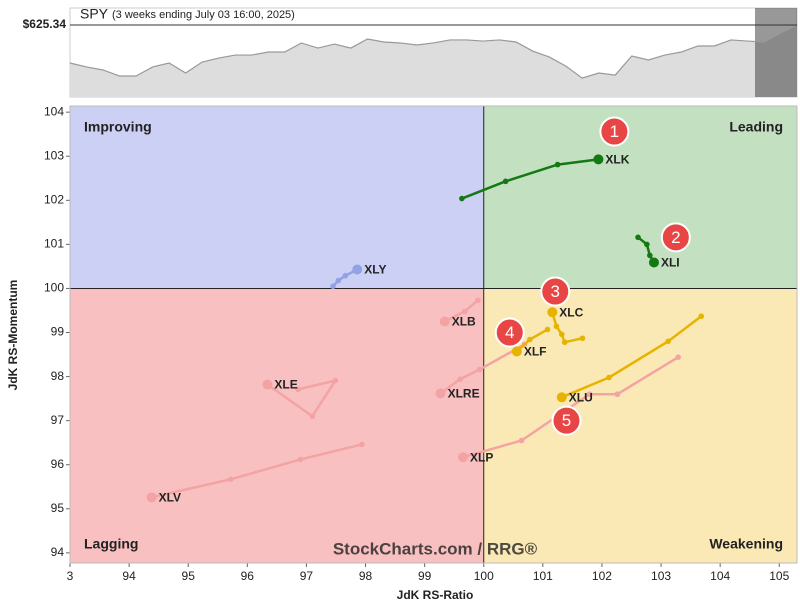  What do you see at coordinates (129, 576) in the screenshot?
I see `x-tick-label: 94` at bounding box center [129, 576].